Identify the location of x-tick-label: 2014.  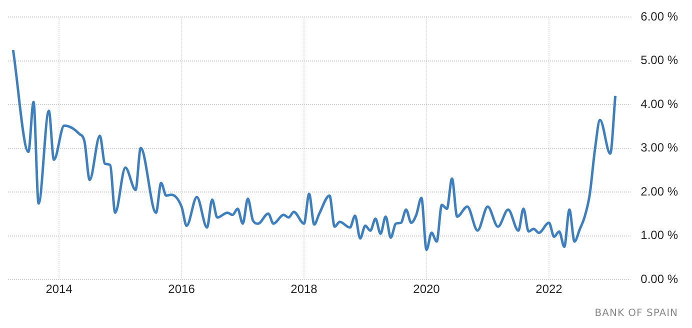
(59, 289).